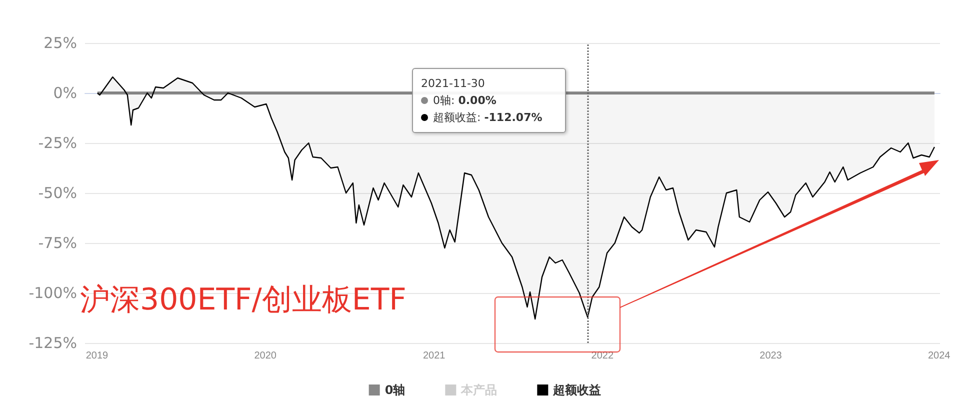 The height and width of the screenshot is (407, 970). I want to click on y-tick-label: 0%, so click(65, 93).